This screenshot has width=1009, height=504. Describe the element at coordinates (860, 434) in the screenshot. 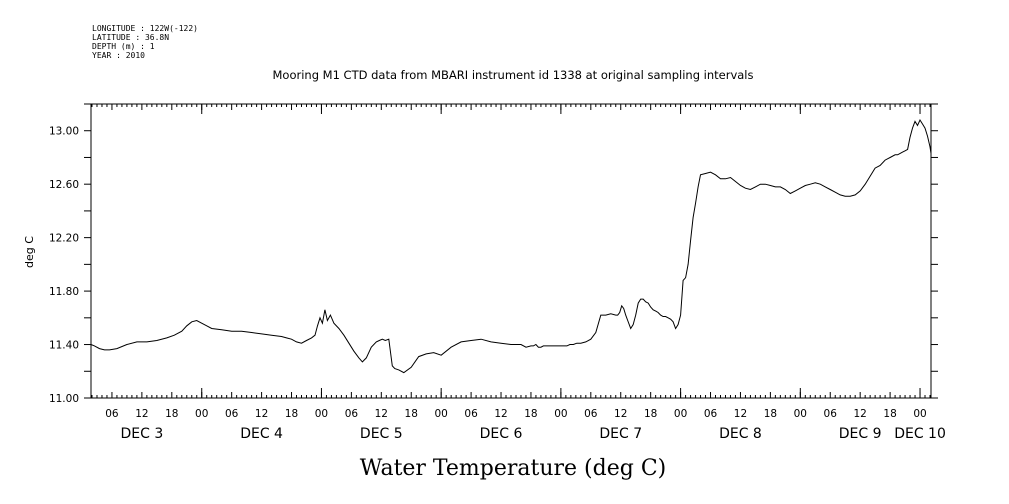

I see `x-day-label: DEC 9` at that location.